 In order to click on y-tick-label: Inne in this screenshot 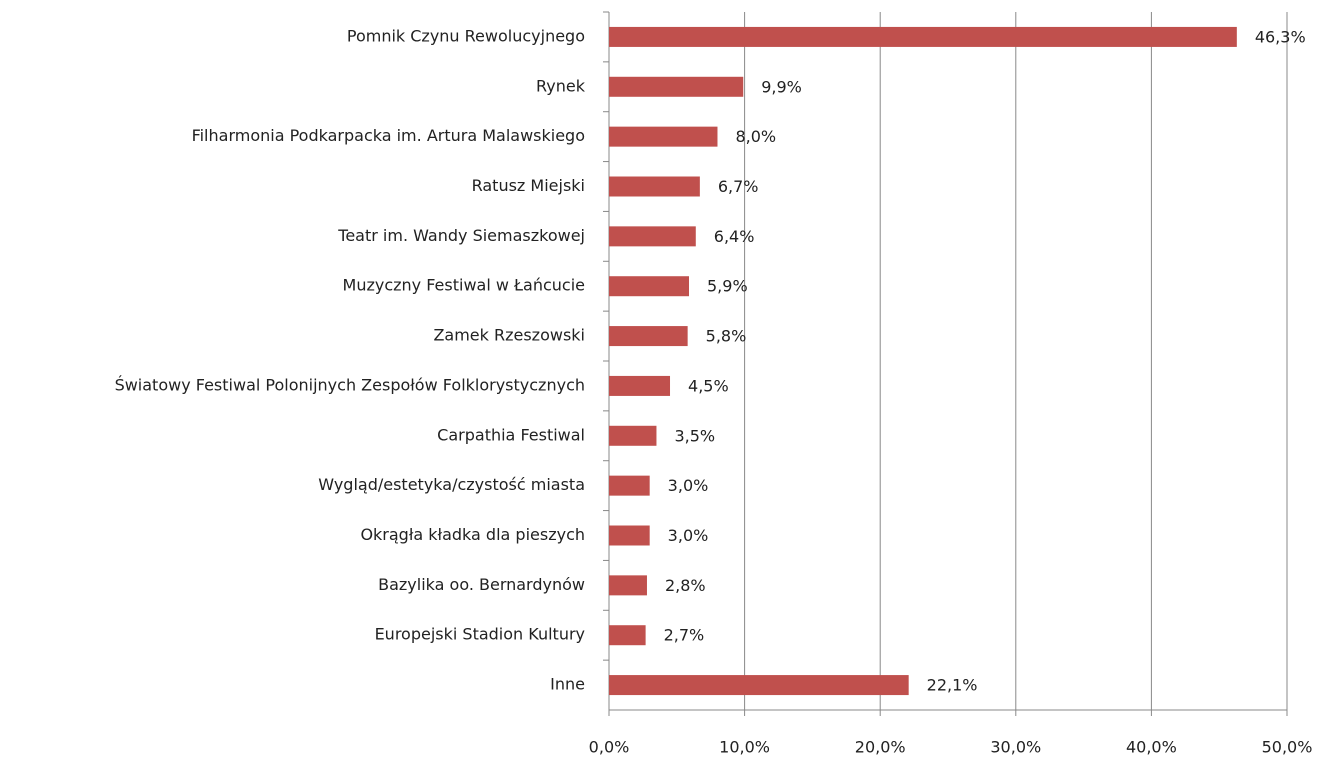, I will do `click(567, 684)`.